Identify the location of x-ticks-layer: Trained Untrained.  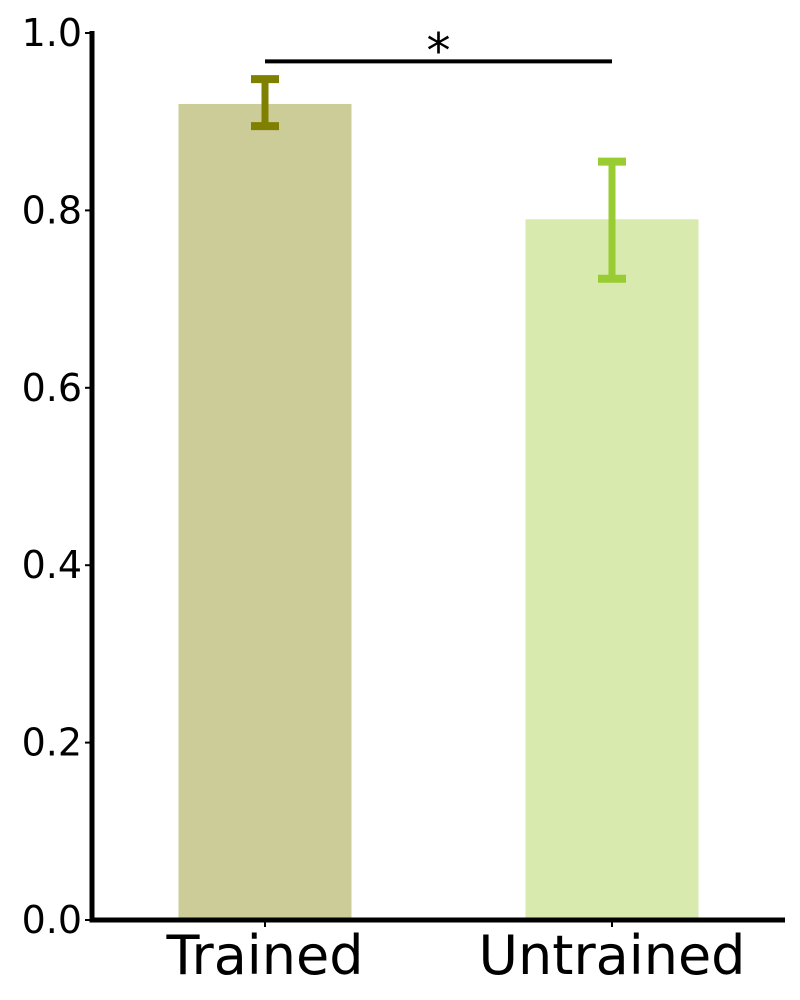
(455, 953).